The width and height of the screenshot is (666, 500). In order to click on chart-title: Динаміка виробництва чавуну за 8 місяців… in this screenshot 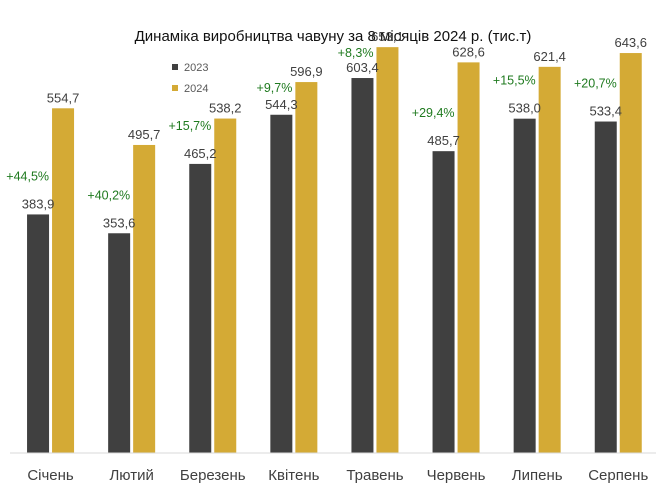, I will do `click(333, 36)`.